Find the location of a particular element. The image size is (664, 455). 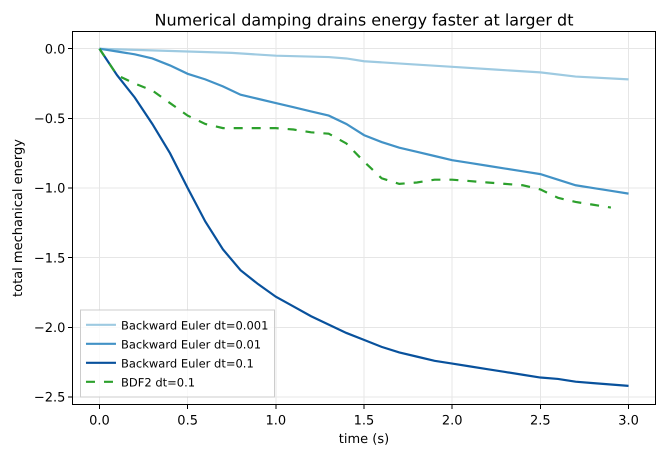

x-tick-label: 2.5 is located at coordinates (540, 421).